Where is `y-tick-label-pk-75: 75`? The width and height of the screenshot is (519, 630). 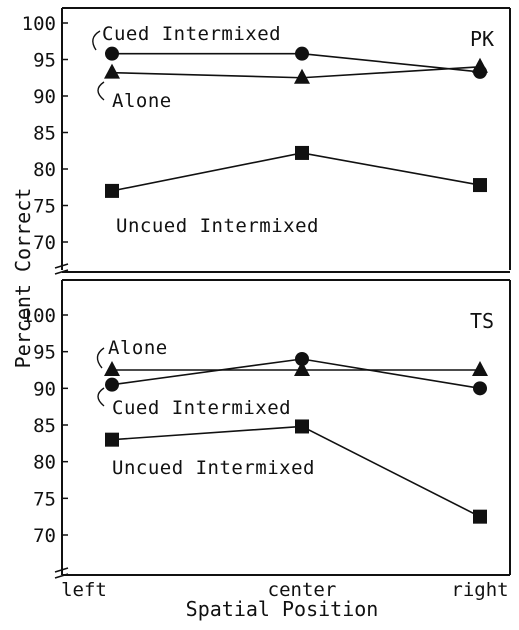 y-tick-label-pk-75: 75 is located at coordinates (44, 207).